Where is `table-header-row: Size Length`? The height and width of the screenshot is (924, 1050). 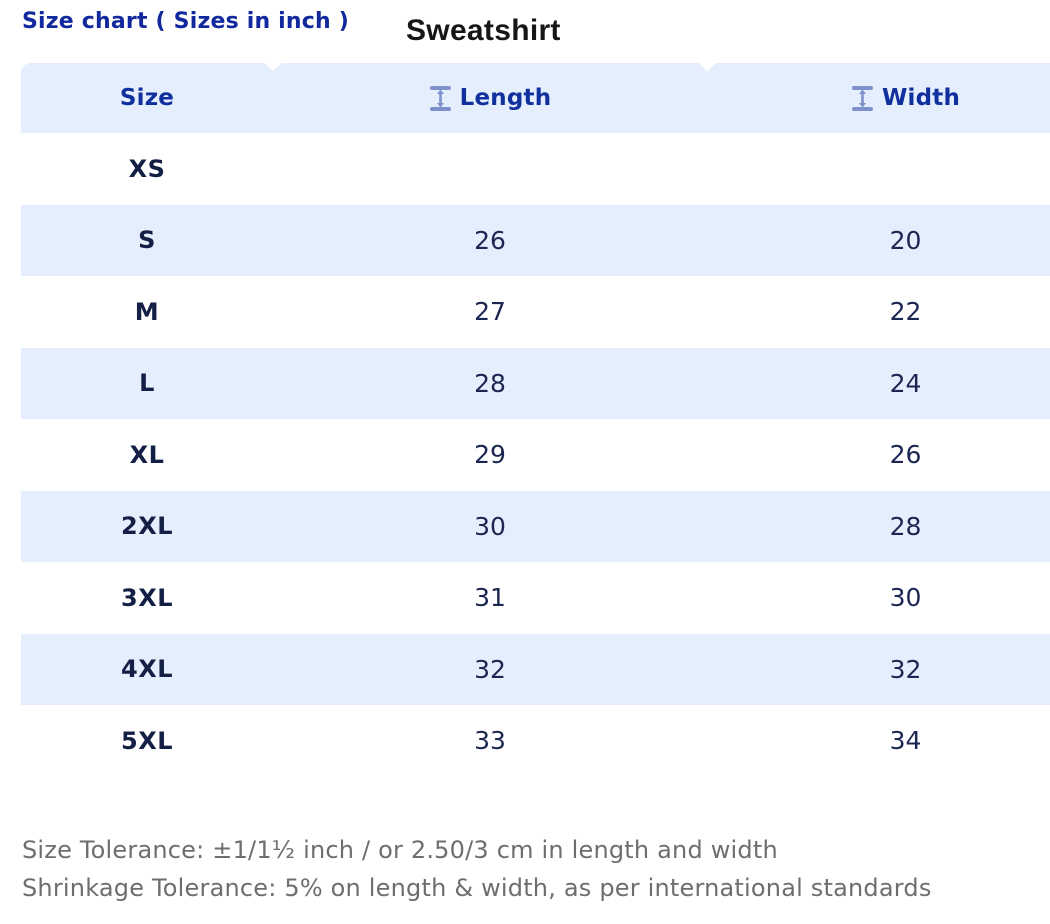 table-header-row: Size Length is located at coordinates (535, 93).